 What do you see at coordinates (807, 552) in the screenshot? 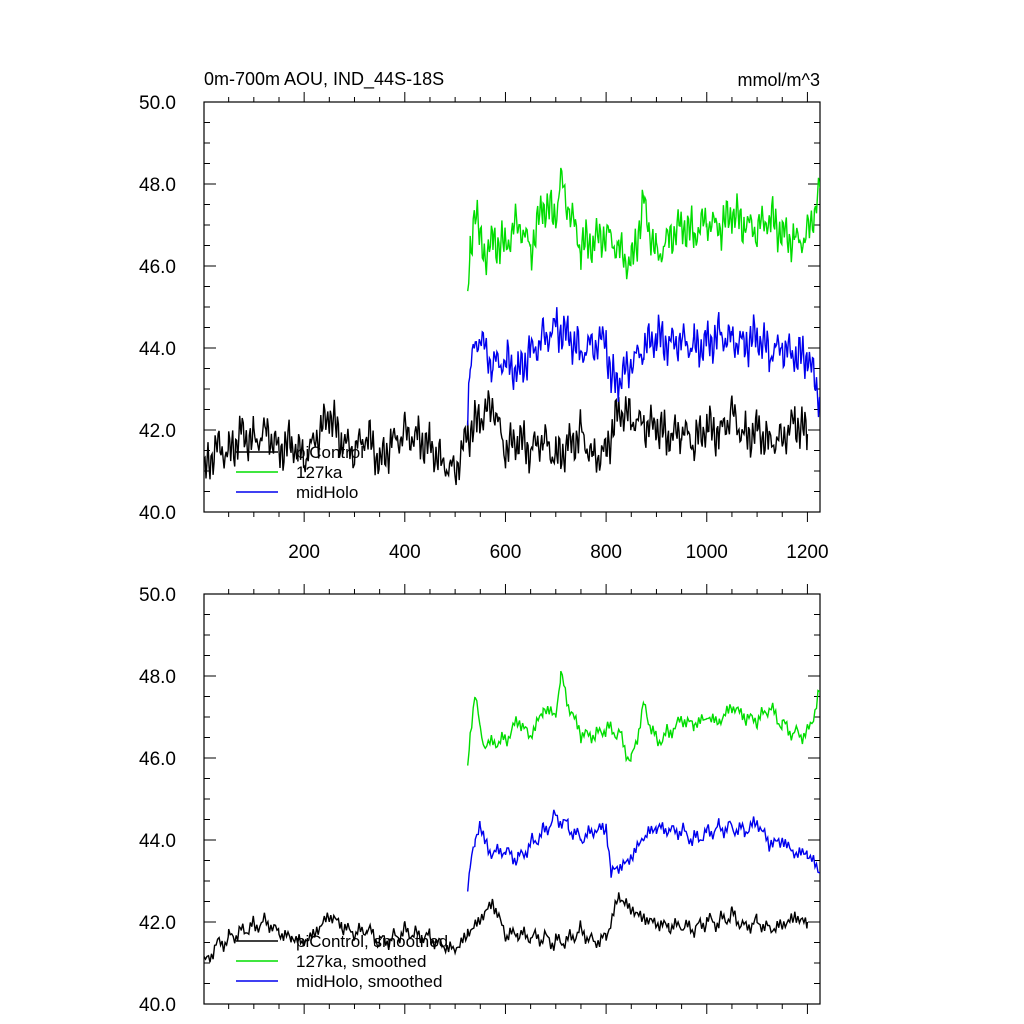
I see `x-tick-label: 1200` at bounding box center [807, 552].